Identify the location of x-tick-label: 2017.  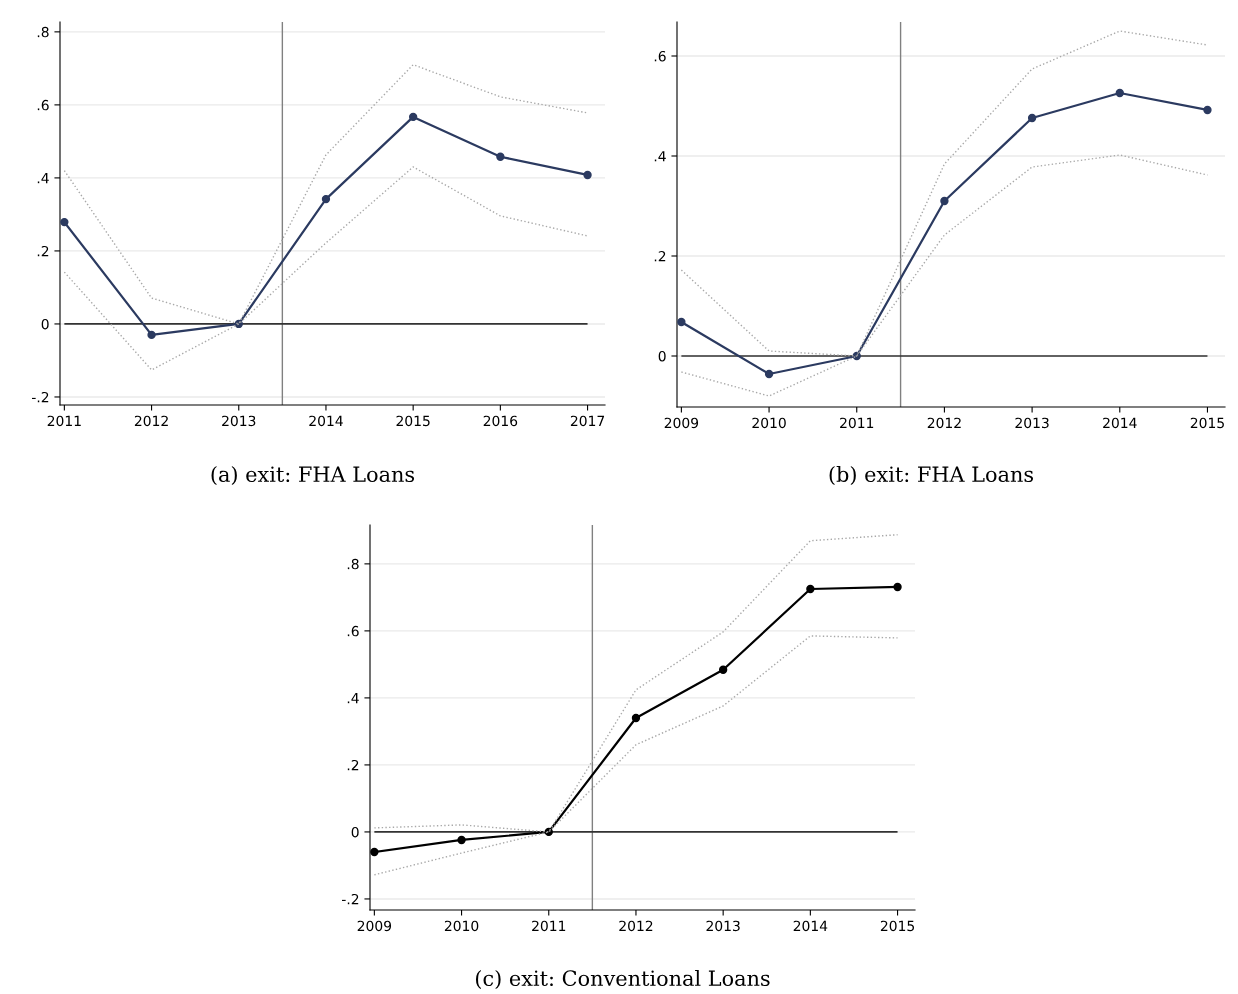
(587, 421).